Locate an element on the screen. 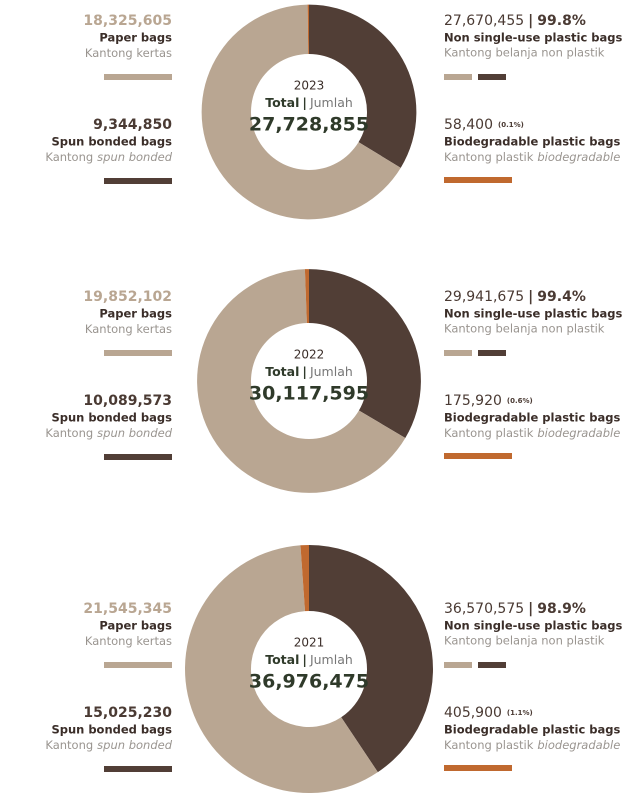 The width and height of the screenshot is (633, 795). group-value: 29,941,675 | 99.4% is located at coordinates (515, 297).